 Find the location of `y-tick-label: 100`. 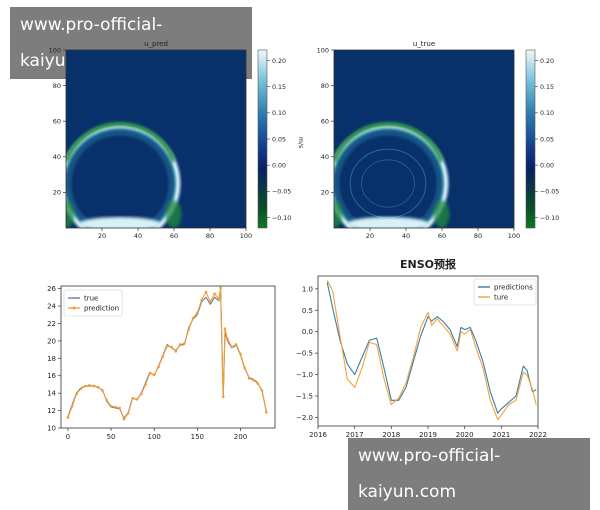

y-tick-label: 100 is located at coordinates (323, 50).